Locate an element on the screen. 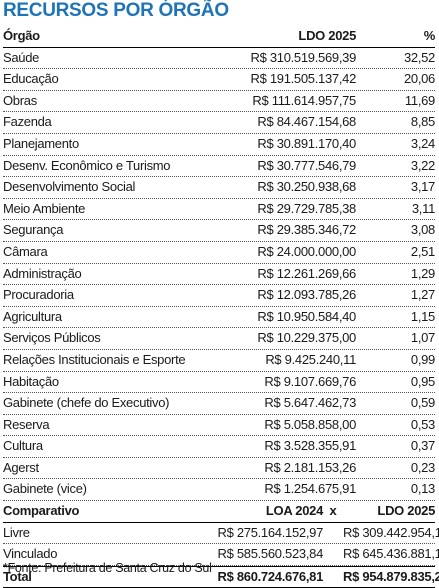  orgao-name: Agerst is located at coordinates (21, 467).